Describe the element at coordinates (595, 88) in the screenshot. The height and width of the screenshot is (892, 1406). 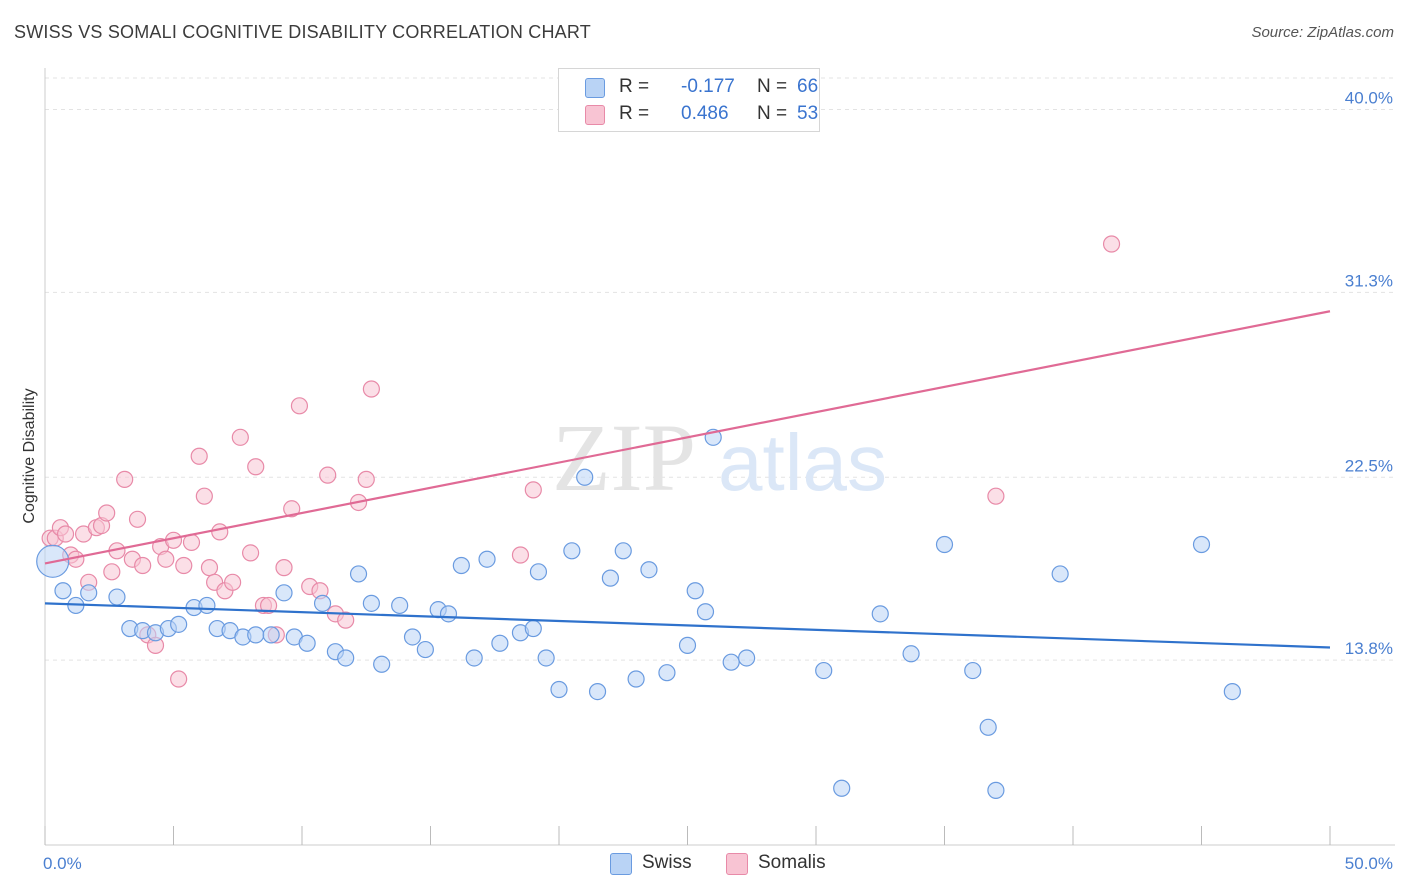
I see `swiss-swatch` at that location.